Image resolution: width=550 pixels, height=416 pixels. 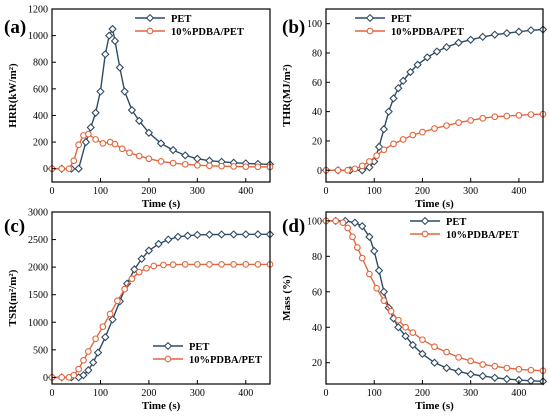 What do you see at coordinates (293, 27) in the screenshot?
I see `panel-letter: (b)` at bounding box center [293, 27].